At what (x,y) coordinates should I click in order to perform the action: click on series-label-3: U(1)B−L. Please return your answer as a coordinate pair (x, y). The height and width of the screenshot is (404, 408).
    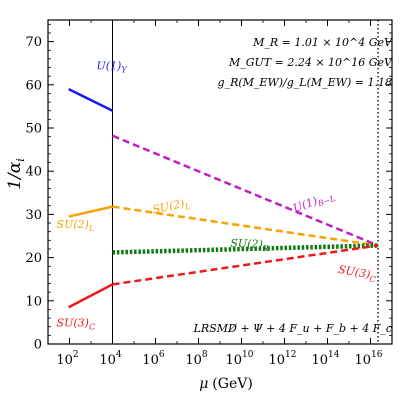
    Looking at the image, I should click on (313, 202).